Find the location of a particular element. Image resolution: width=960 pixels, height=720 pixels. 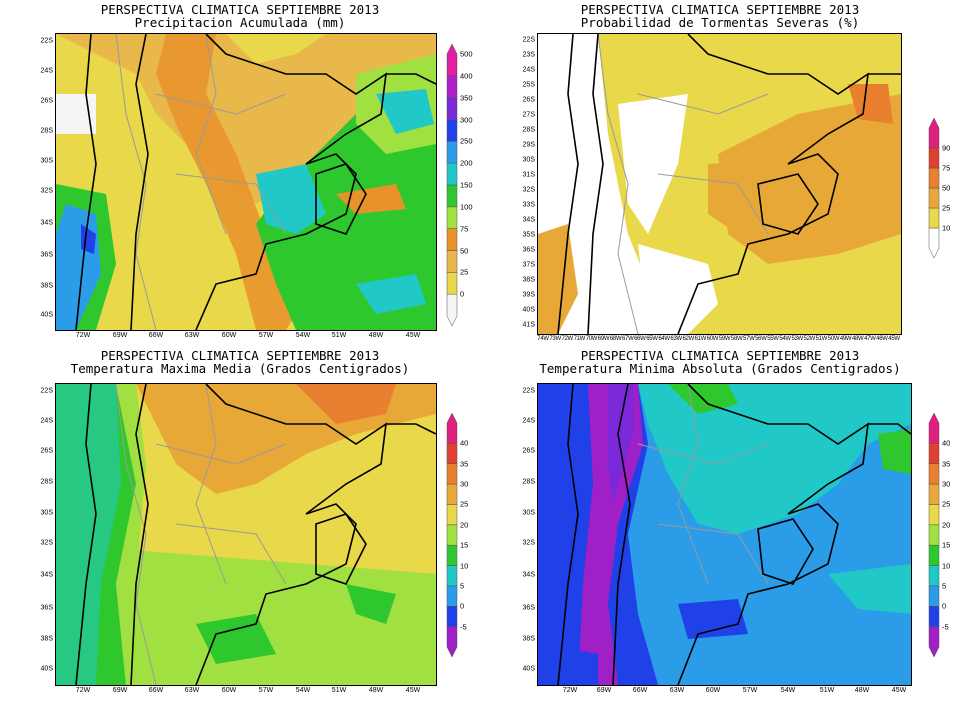

colorbar-label: 200 is located at coordinates (466, 163).